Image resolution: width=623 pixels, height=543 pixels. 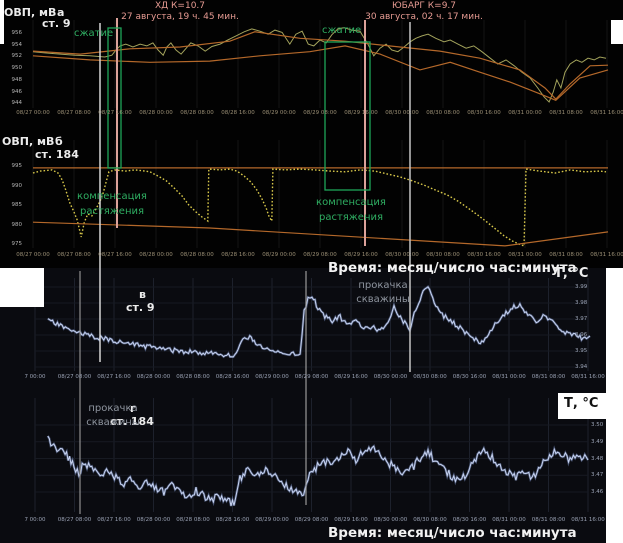 I want to click on y-tick-label: 946, so click(x=17, y=91).